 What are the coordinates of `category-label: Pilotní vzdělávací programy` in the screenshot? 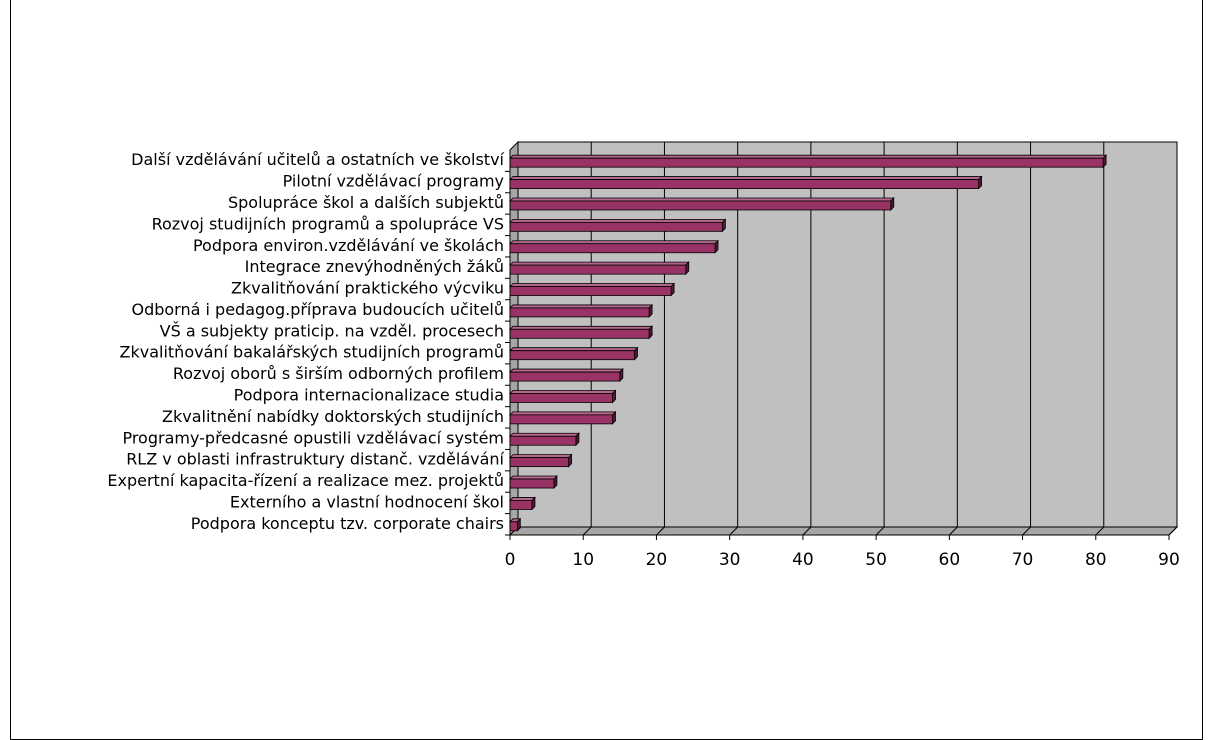 It's located at (393, 181).